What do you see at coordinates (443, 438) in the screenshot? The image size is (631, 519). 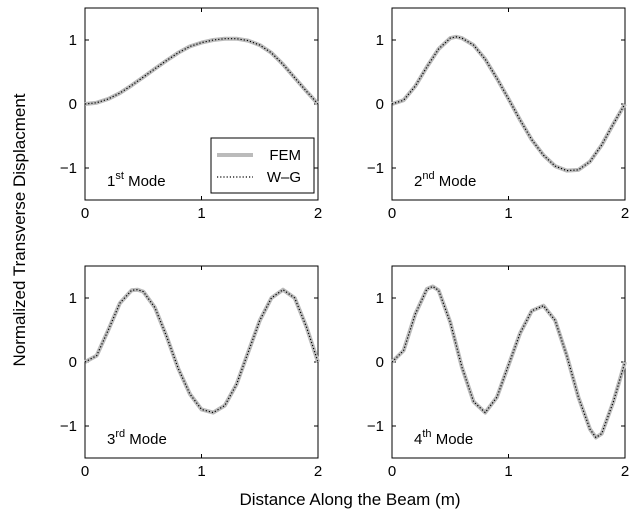 I see `mode-label: 4th Mode` at bounding box center [443, 438].